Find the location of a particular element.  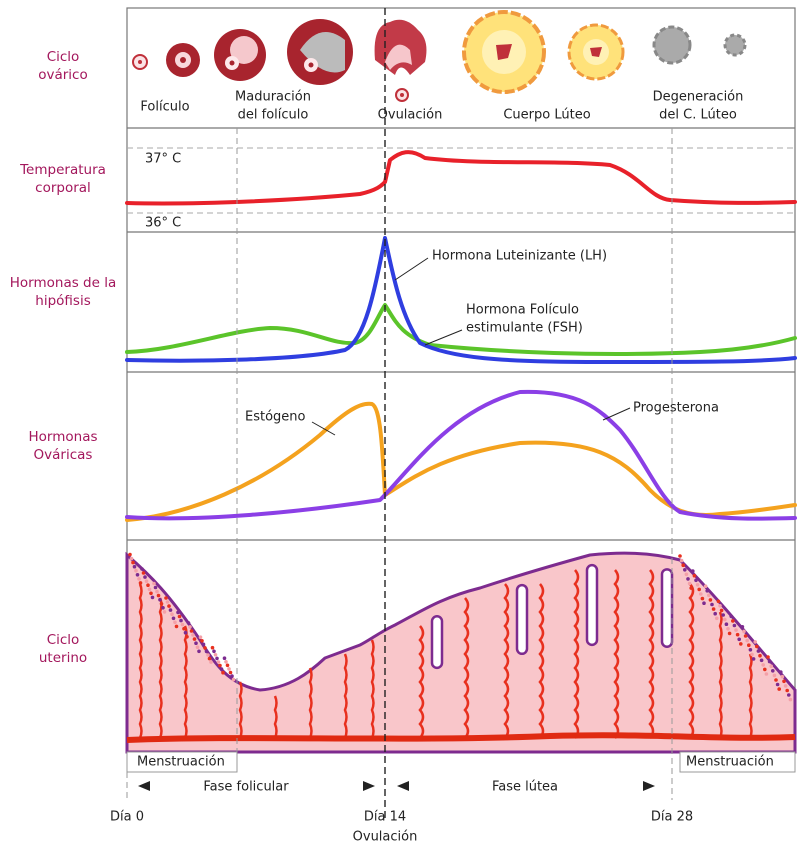

progesterone-curve is located at coordinates (461, 455).